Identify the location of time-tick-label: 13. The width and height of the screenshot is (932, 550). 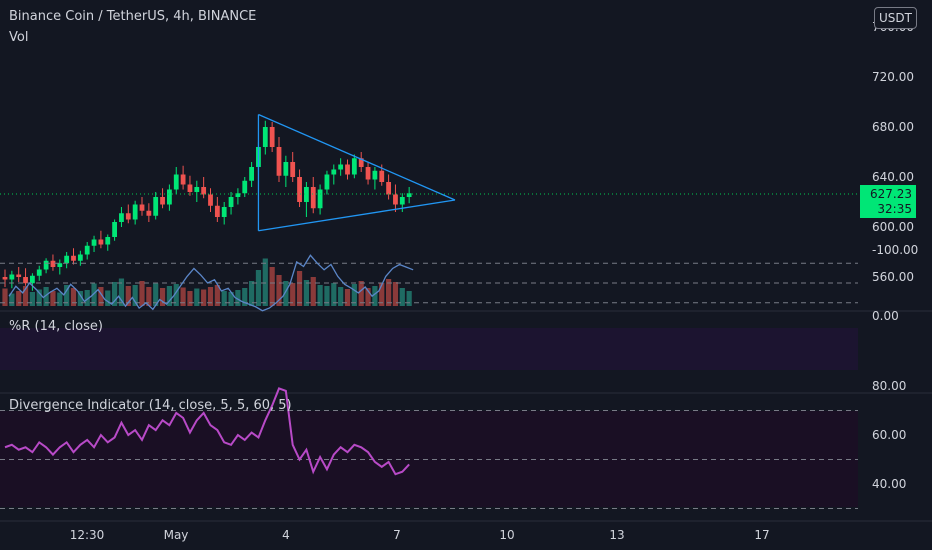
(616, 535).